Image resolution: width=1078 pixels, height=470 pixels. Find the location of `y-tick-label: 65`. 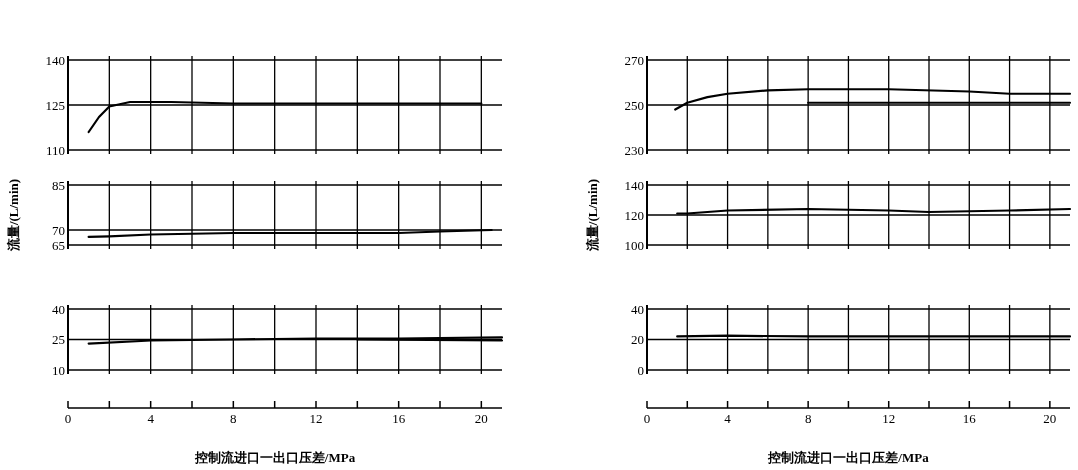

y-tick-label: 65 is located at coordinates (58, 245).